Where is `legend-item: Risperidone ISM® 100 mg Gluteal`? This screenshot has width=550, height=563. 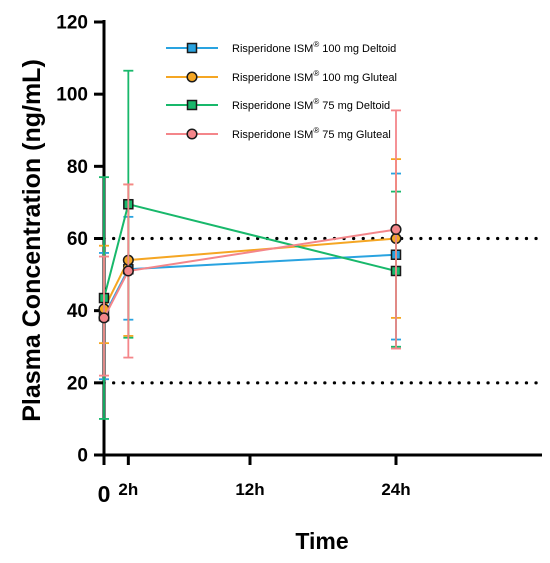 legend-item: Risperidone ISM® 100 mg Gluteal is located at coordinates (281, 76).